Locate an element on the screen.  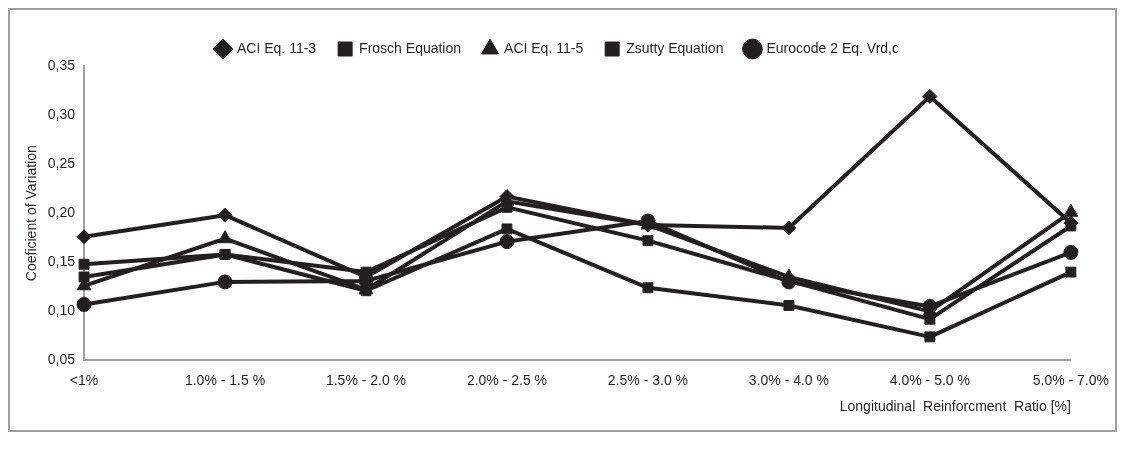
x-tick-label: 3.0% - 4.0 % is located at coordinates (788, 379).